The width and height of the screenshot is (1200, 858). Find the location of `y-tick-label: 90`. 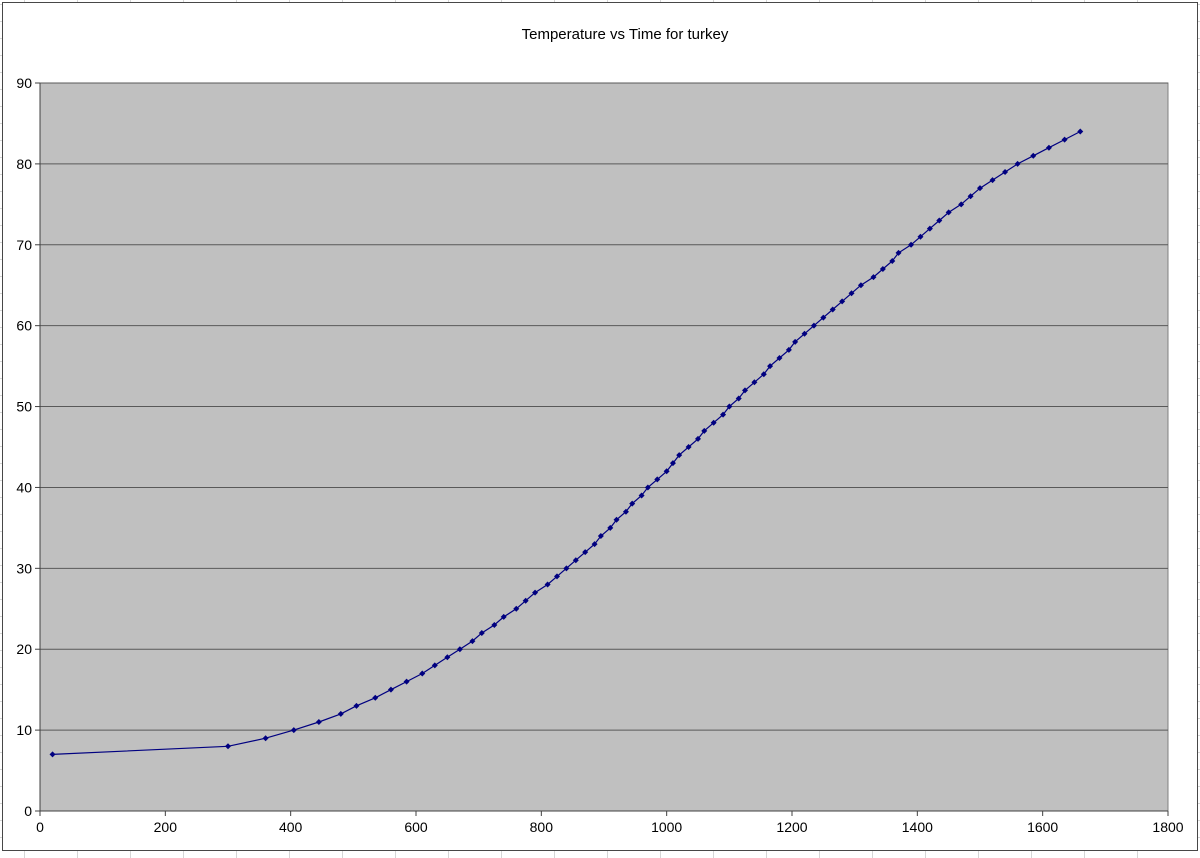

y-tick-label: 90 is located at coordinates (24, 83).